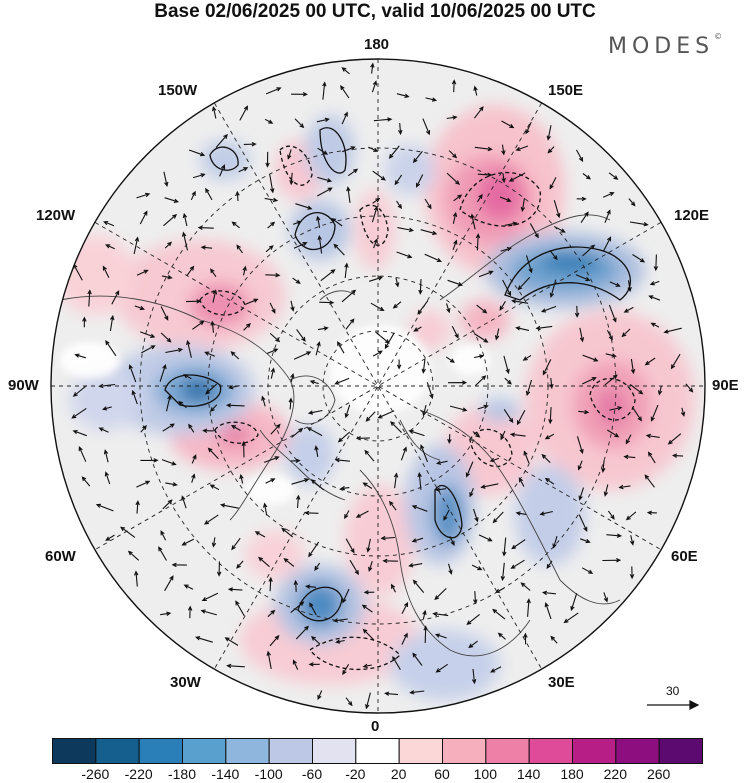 This screenshot has height=783, width=750. I want to click on colorbar-tick-label: -180, so click(182, 774).